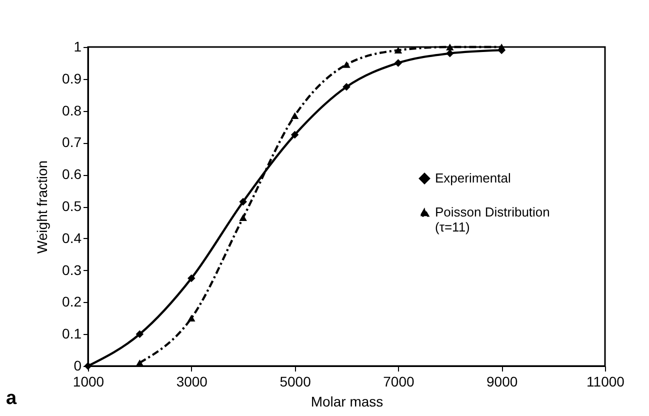 Image resolution: width=649 pixels, height=416 pixels. I want to click on x-tick-label: 3000, so click(192, 382).